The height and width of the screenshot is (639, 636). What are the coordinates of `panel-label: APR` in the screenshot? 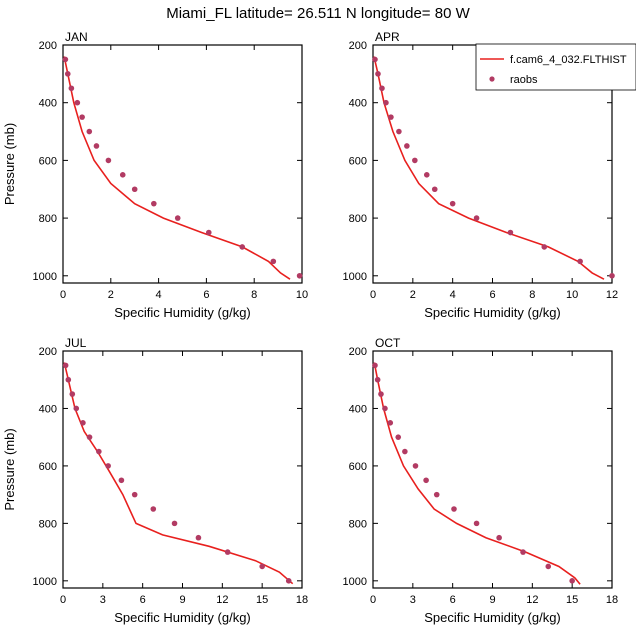 It's located at (387, 37).